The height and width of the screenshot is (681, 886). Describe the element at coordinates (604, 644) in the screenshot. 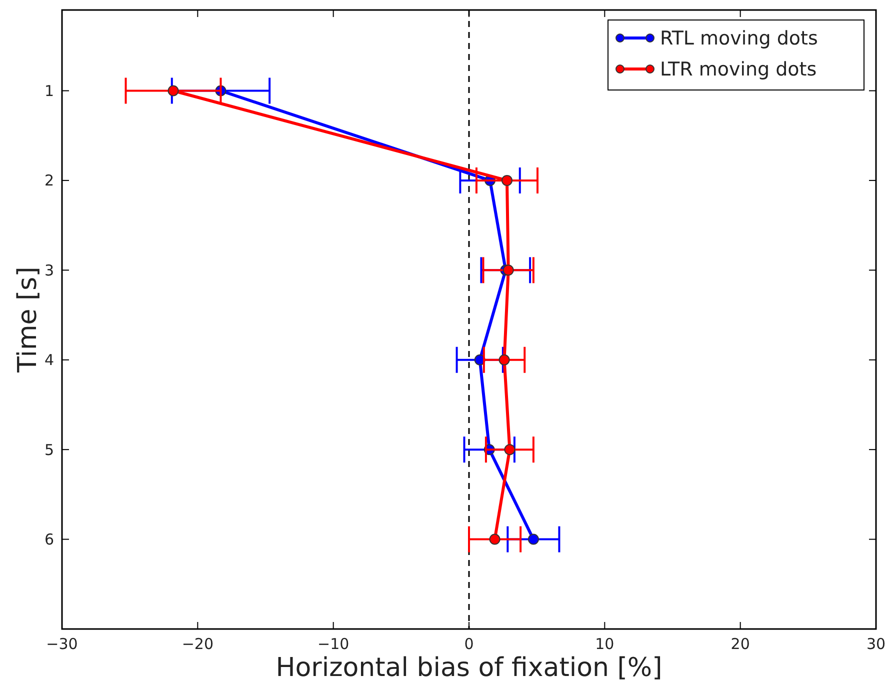

I see `x-tick-label: 10` at that location.